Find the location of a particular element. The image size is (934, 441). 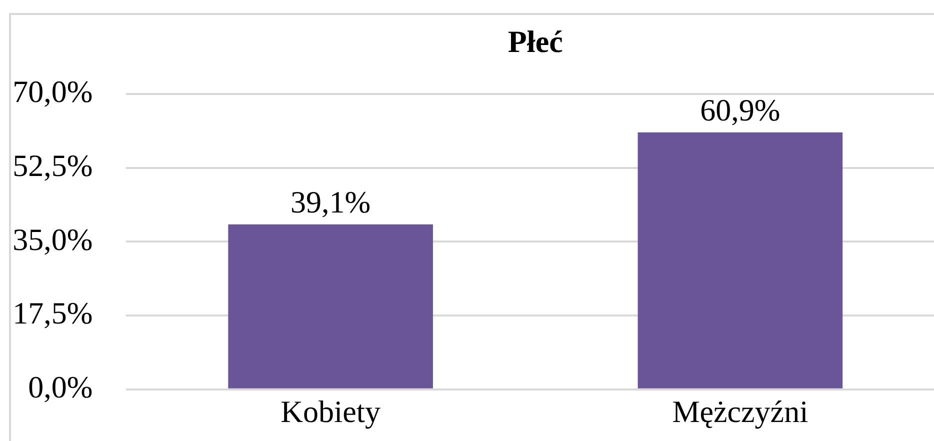

chart-title: Płeć is located at coordinates (535, 41).